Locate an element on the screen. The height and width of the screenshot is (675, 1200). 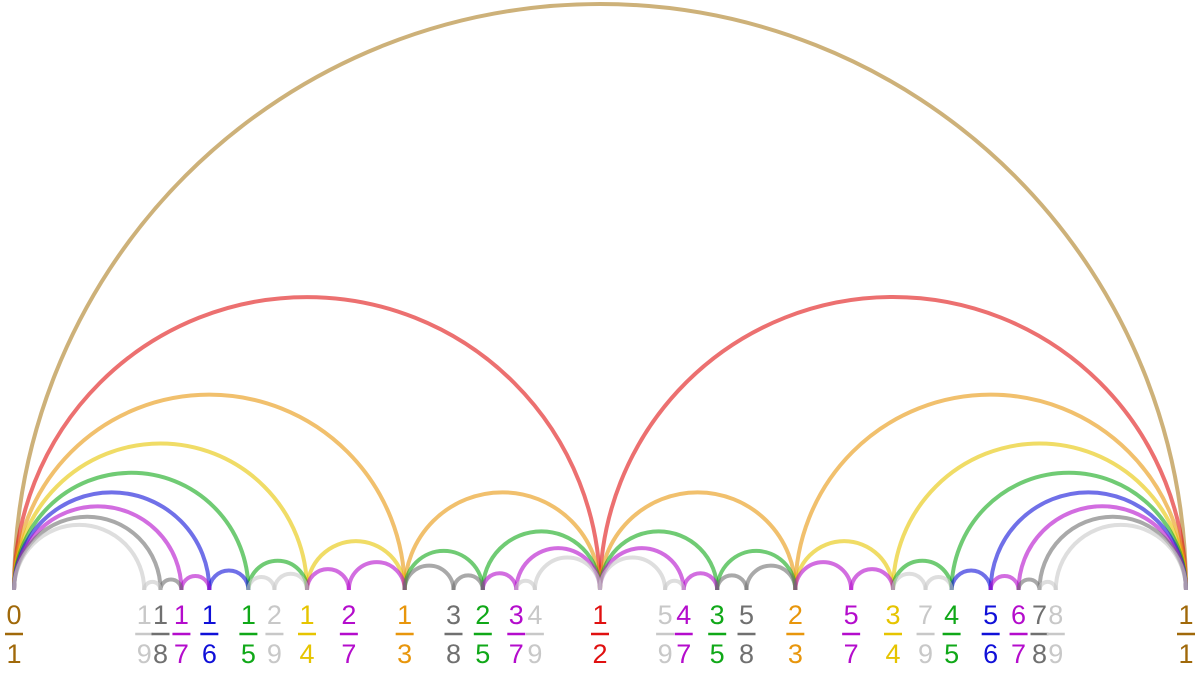
fraction-label: 25 is located at coordinates (482, 634).